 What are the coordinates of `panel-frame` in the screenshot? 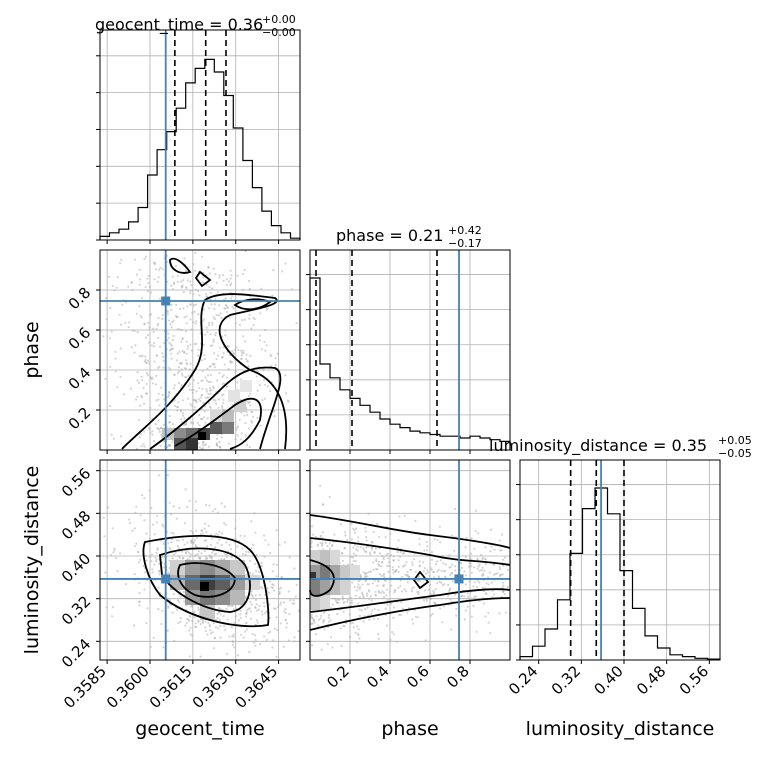 It's located at (620, 560).